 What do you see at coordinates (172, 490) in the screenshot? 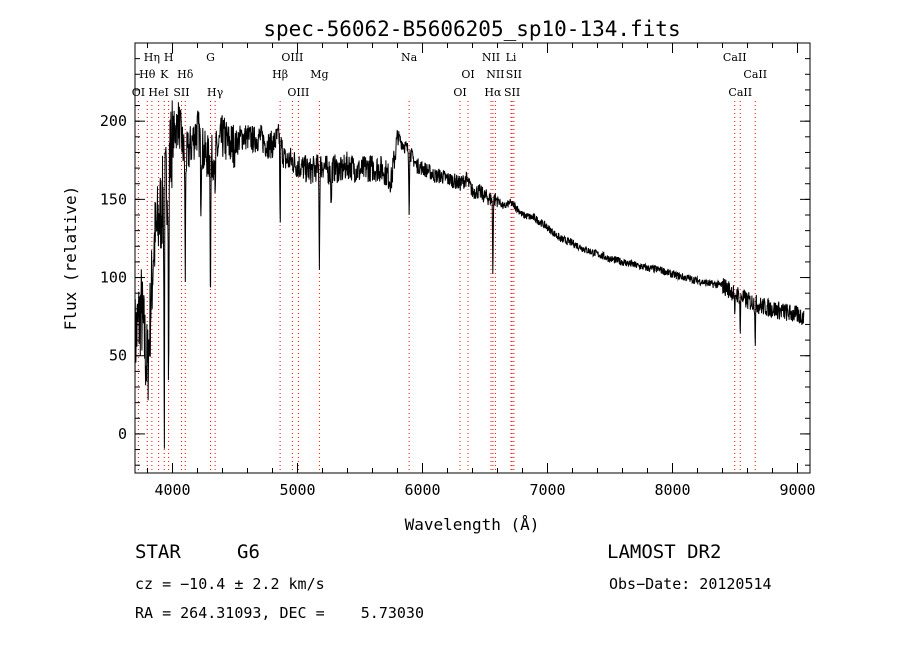
I see `x-tick-label: 4000` at bounding box center [172, 490].